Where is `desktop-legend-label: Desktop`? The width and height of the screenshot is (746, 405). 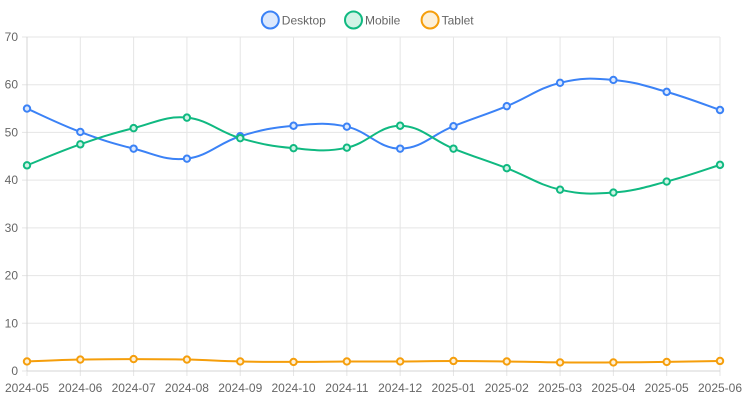 desktop-legend-label: Desktop is located at coordinates (304, 21).